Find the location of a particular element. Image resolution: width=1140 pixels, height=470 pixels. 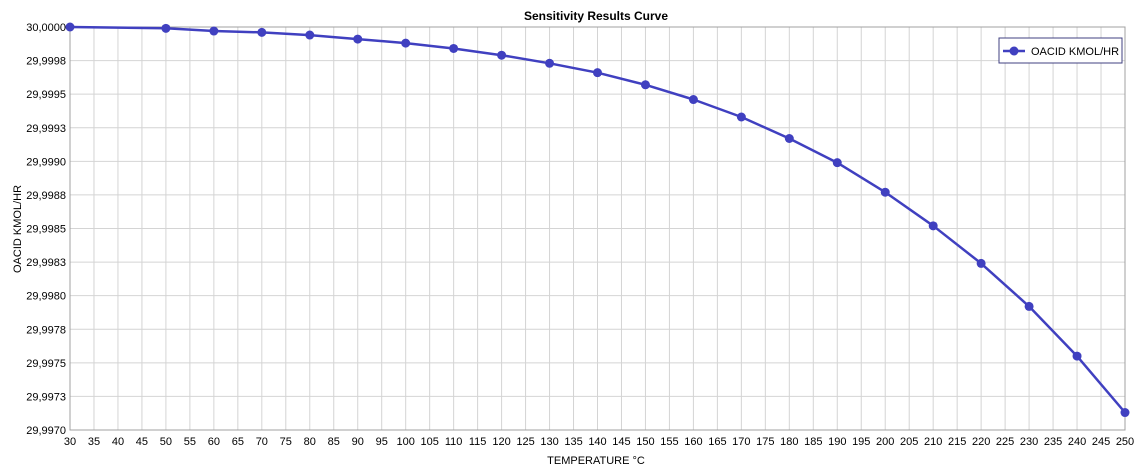

legend: OACID KMOL/HR is located at coordinates (1060, 50).